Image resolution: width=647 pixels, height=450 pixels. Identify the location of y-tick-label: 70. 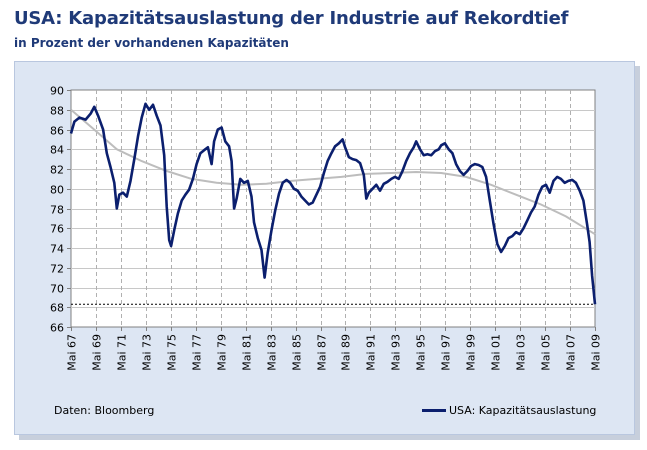
(57, 289).